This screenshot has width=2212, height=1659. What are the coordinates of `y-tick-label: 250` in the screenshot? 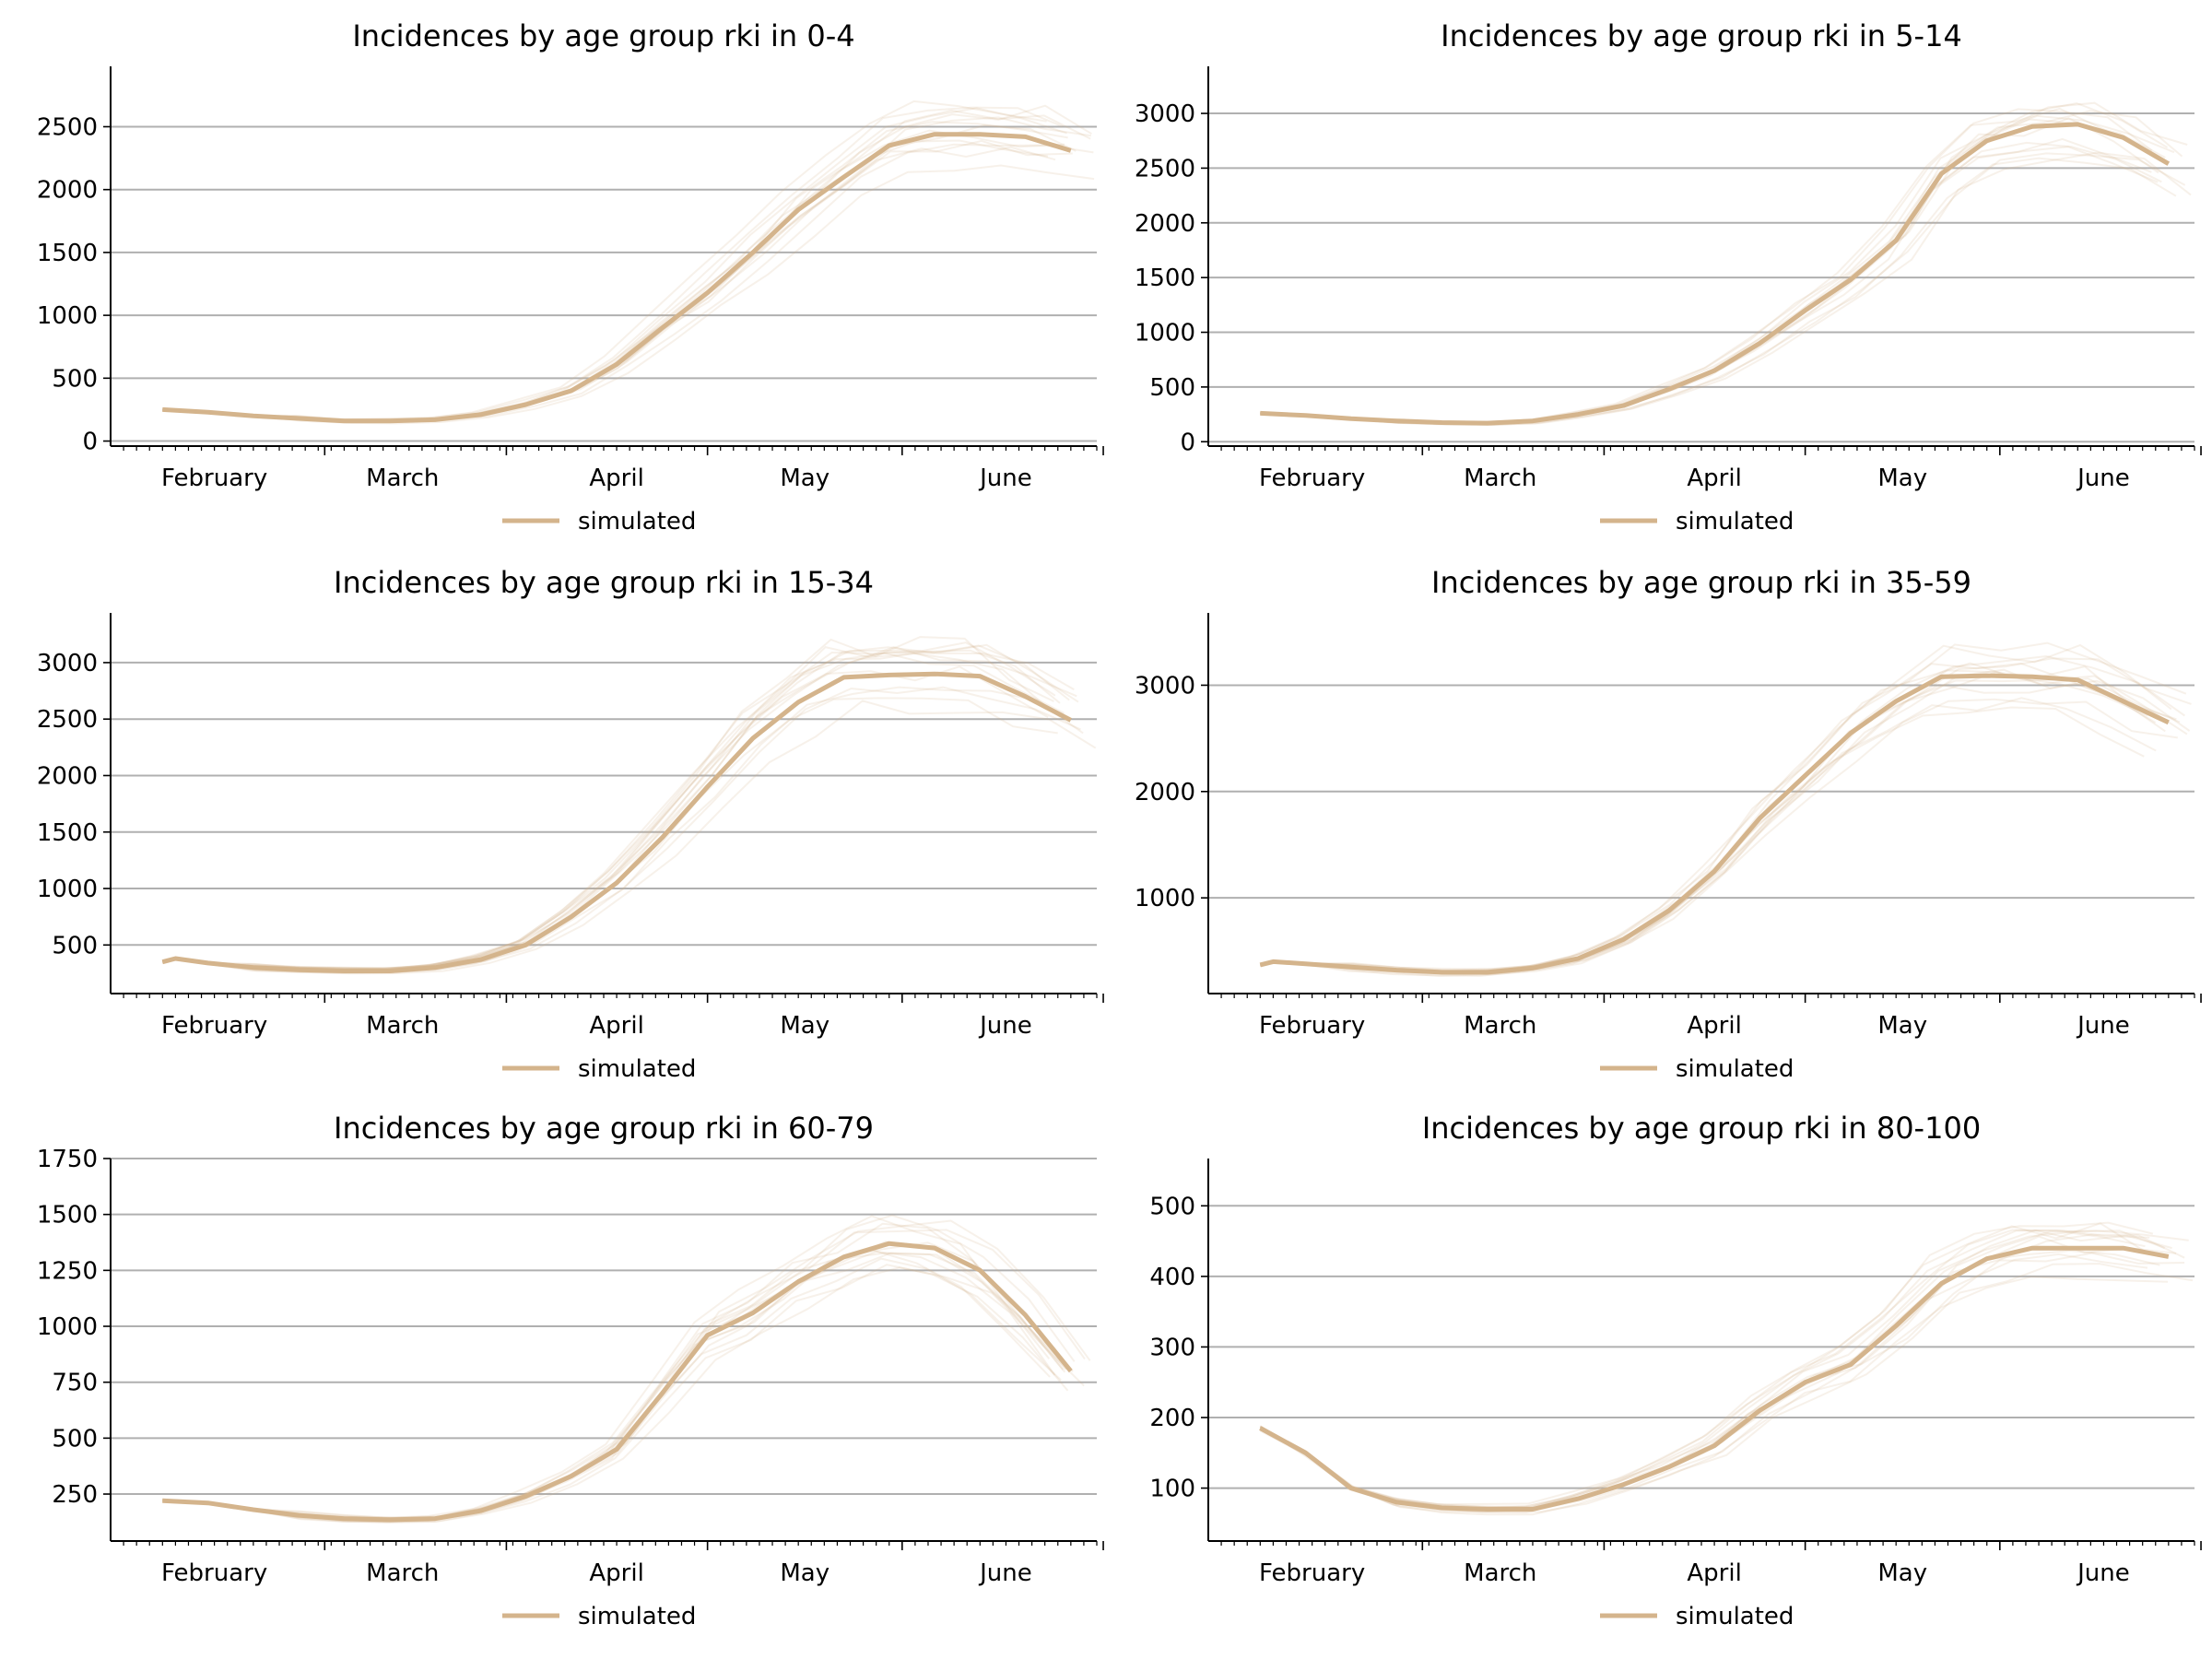 It's located at (75, 1495).